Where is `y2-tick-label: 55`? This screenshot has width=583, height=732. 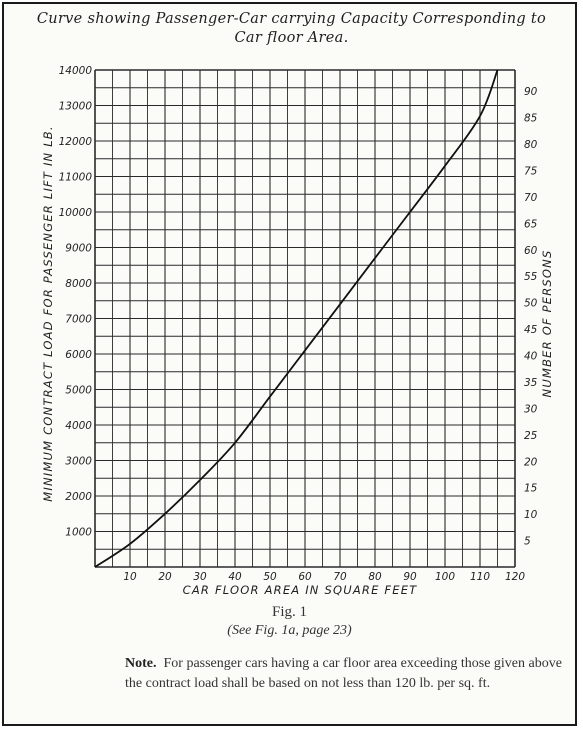 y2-tick-label: 55 is located at coordinates (531, 277).